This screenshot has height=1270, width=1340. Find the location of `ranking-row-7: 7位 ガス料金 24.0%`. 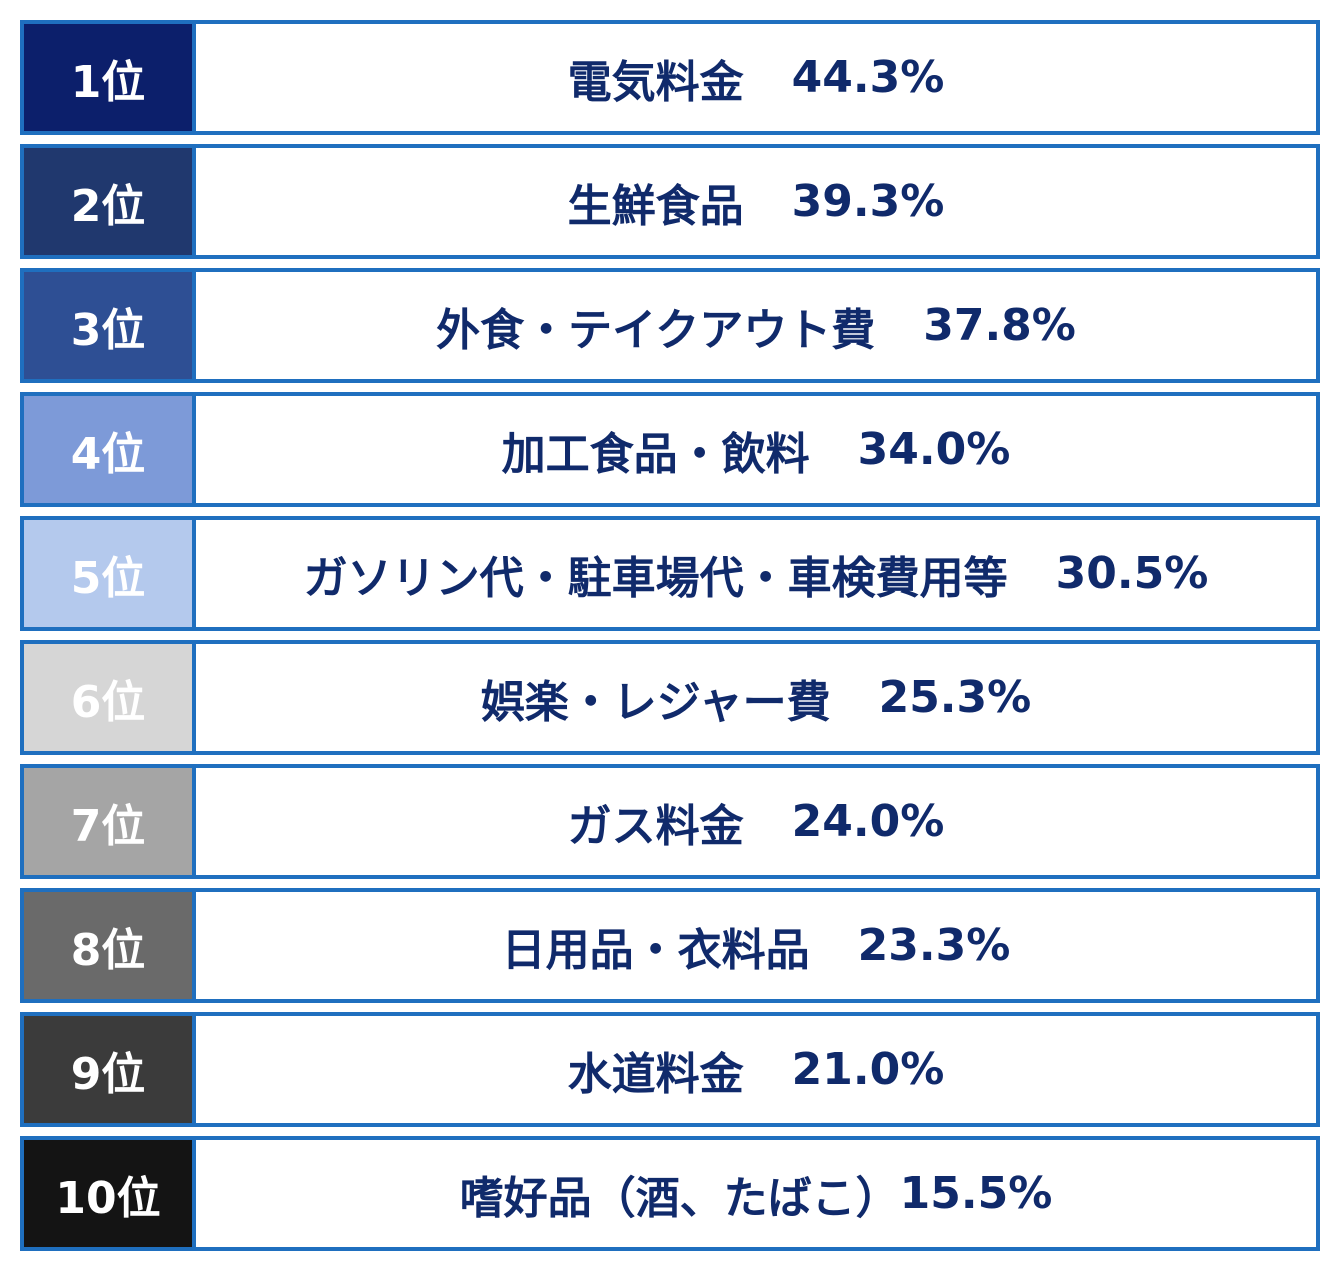

ranking-row-7: 7位 ガス料金 24.0% is located at coordinates (670, 821).